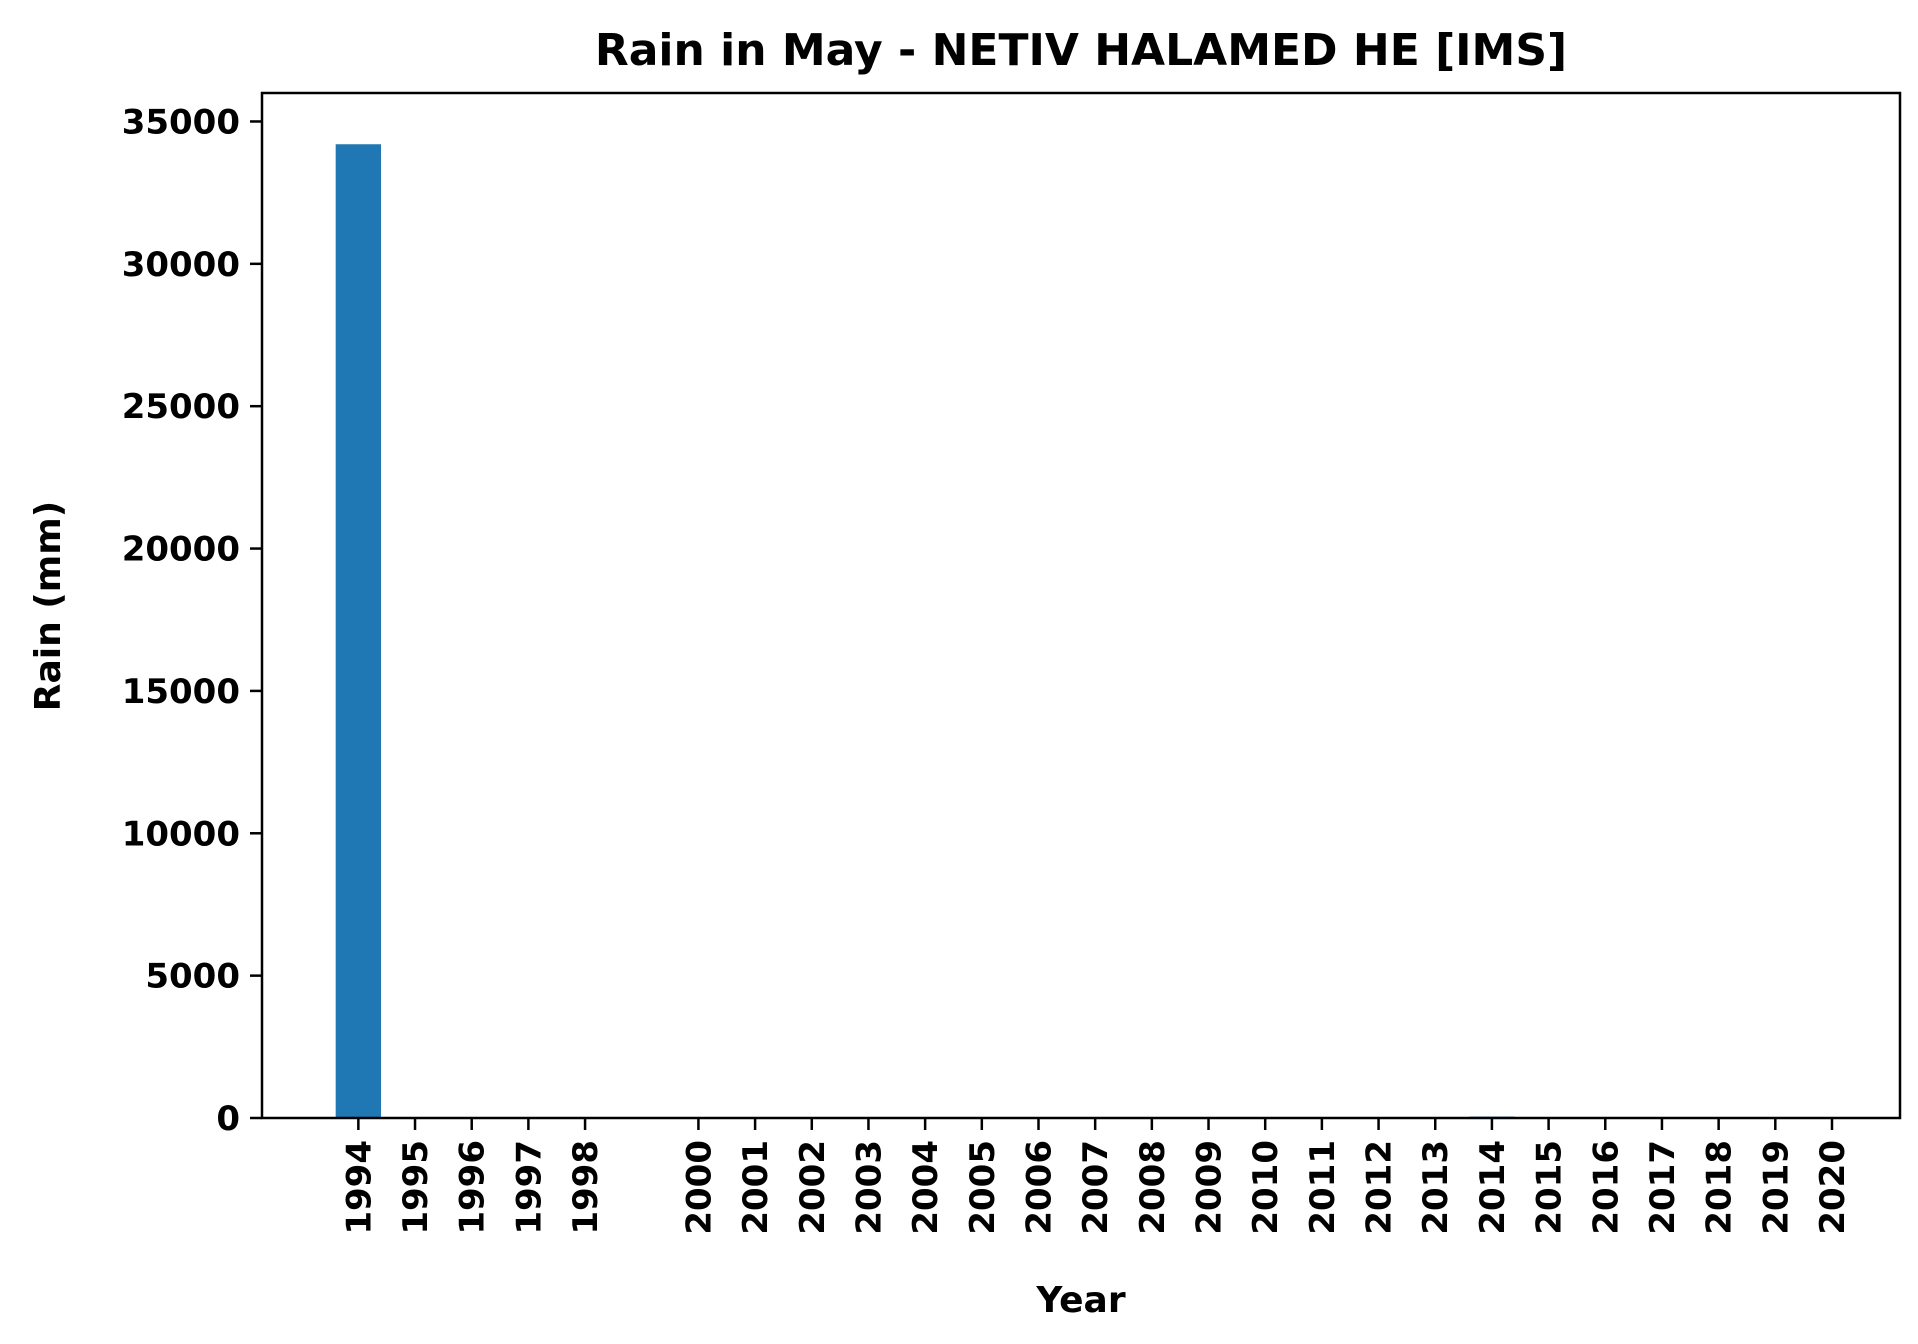  What do you see at coordinates (1436, 1187) in the screenshot?
I see `x-tick-label: 2013` at bounding box center [1436, 1187].